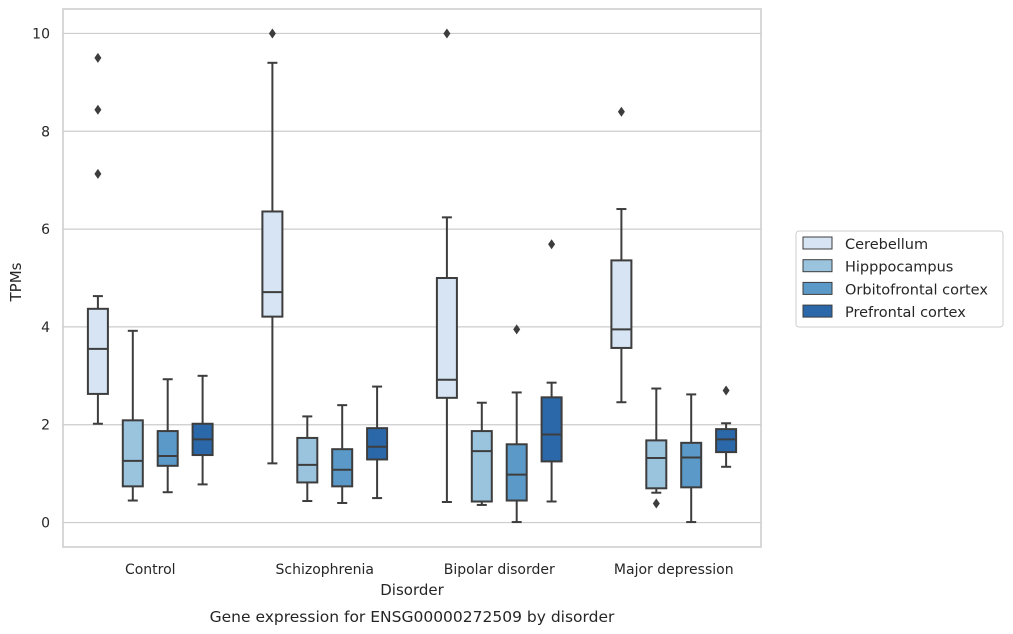 The height and width of the screenshot is (634, 1013). What do you see at coordinates (412, 590) in the screenshot?
I see `x-axis-label: Disorder` at bounding box center [412, 590].